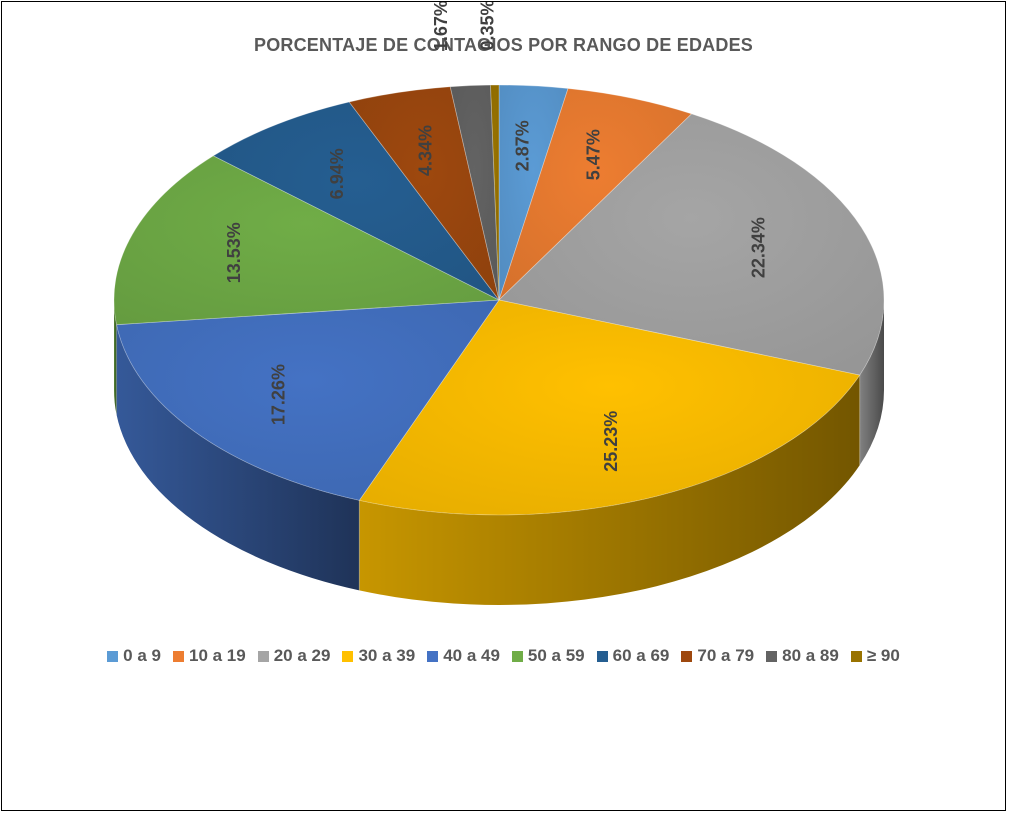 Image resolution: width=1009 pixels, height=814 pixels. Describe the element at coordinates (883, 655) in the screenshot. I see `legend-label: ≥ 90` at that location.